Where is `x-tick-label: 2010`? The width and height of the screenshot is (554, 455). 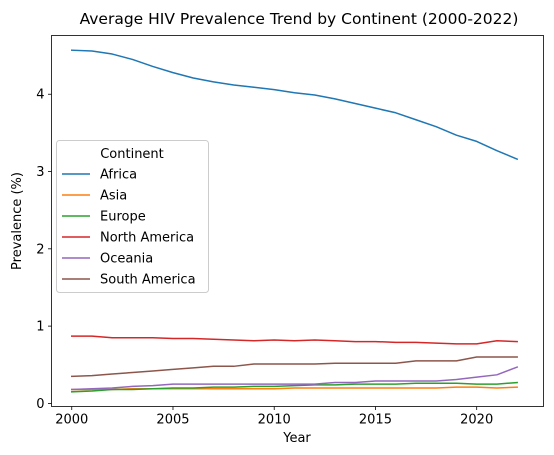
x-tick-label: 2010 is located at coordinates (274, 420).